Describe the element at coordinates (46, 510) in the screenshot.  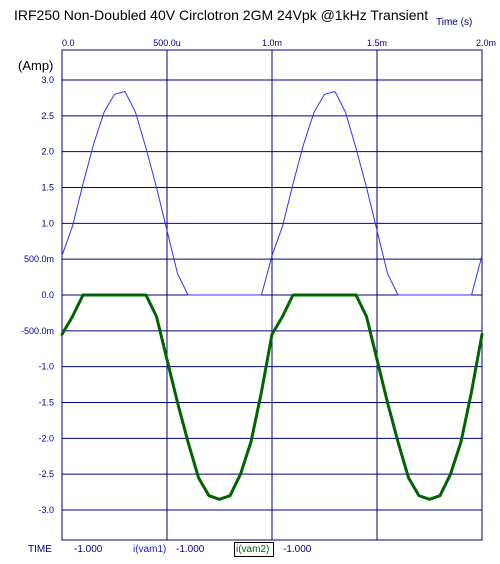
I see `y-tick-label: -3.0` at that location.